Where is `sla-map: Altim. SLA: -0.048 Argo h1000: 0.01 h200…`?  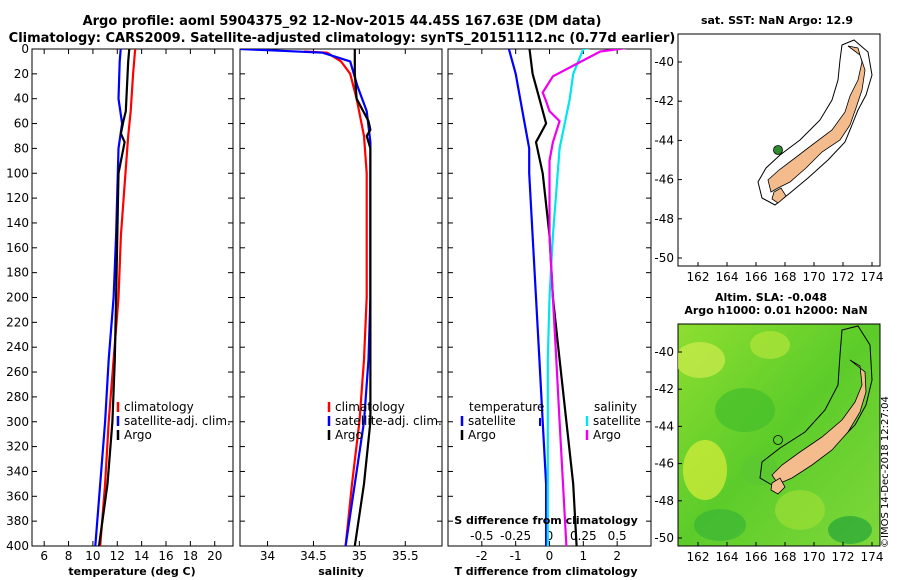 sla-map: Altim. SLA: -0.048 Argo h1000: 0.01 h200… is located at coordinates (768, 427).